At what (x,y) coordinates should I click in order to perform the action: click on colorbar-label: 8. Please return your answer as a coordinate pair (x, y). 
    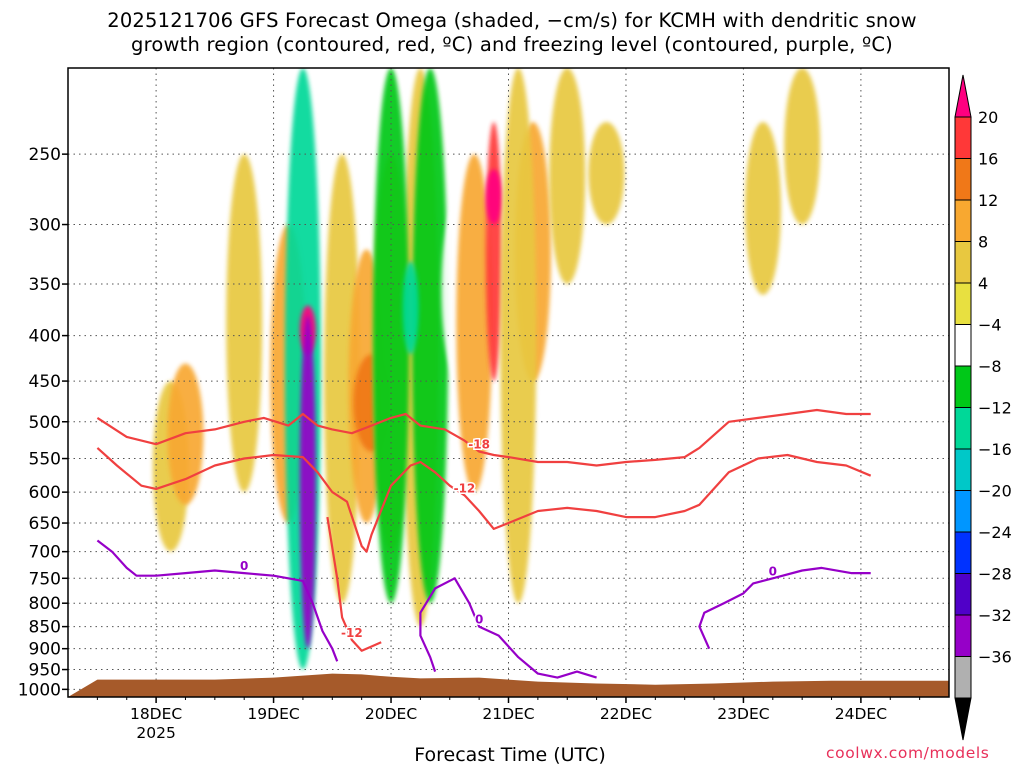
    Looking at the image, I should click on (983, 242).